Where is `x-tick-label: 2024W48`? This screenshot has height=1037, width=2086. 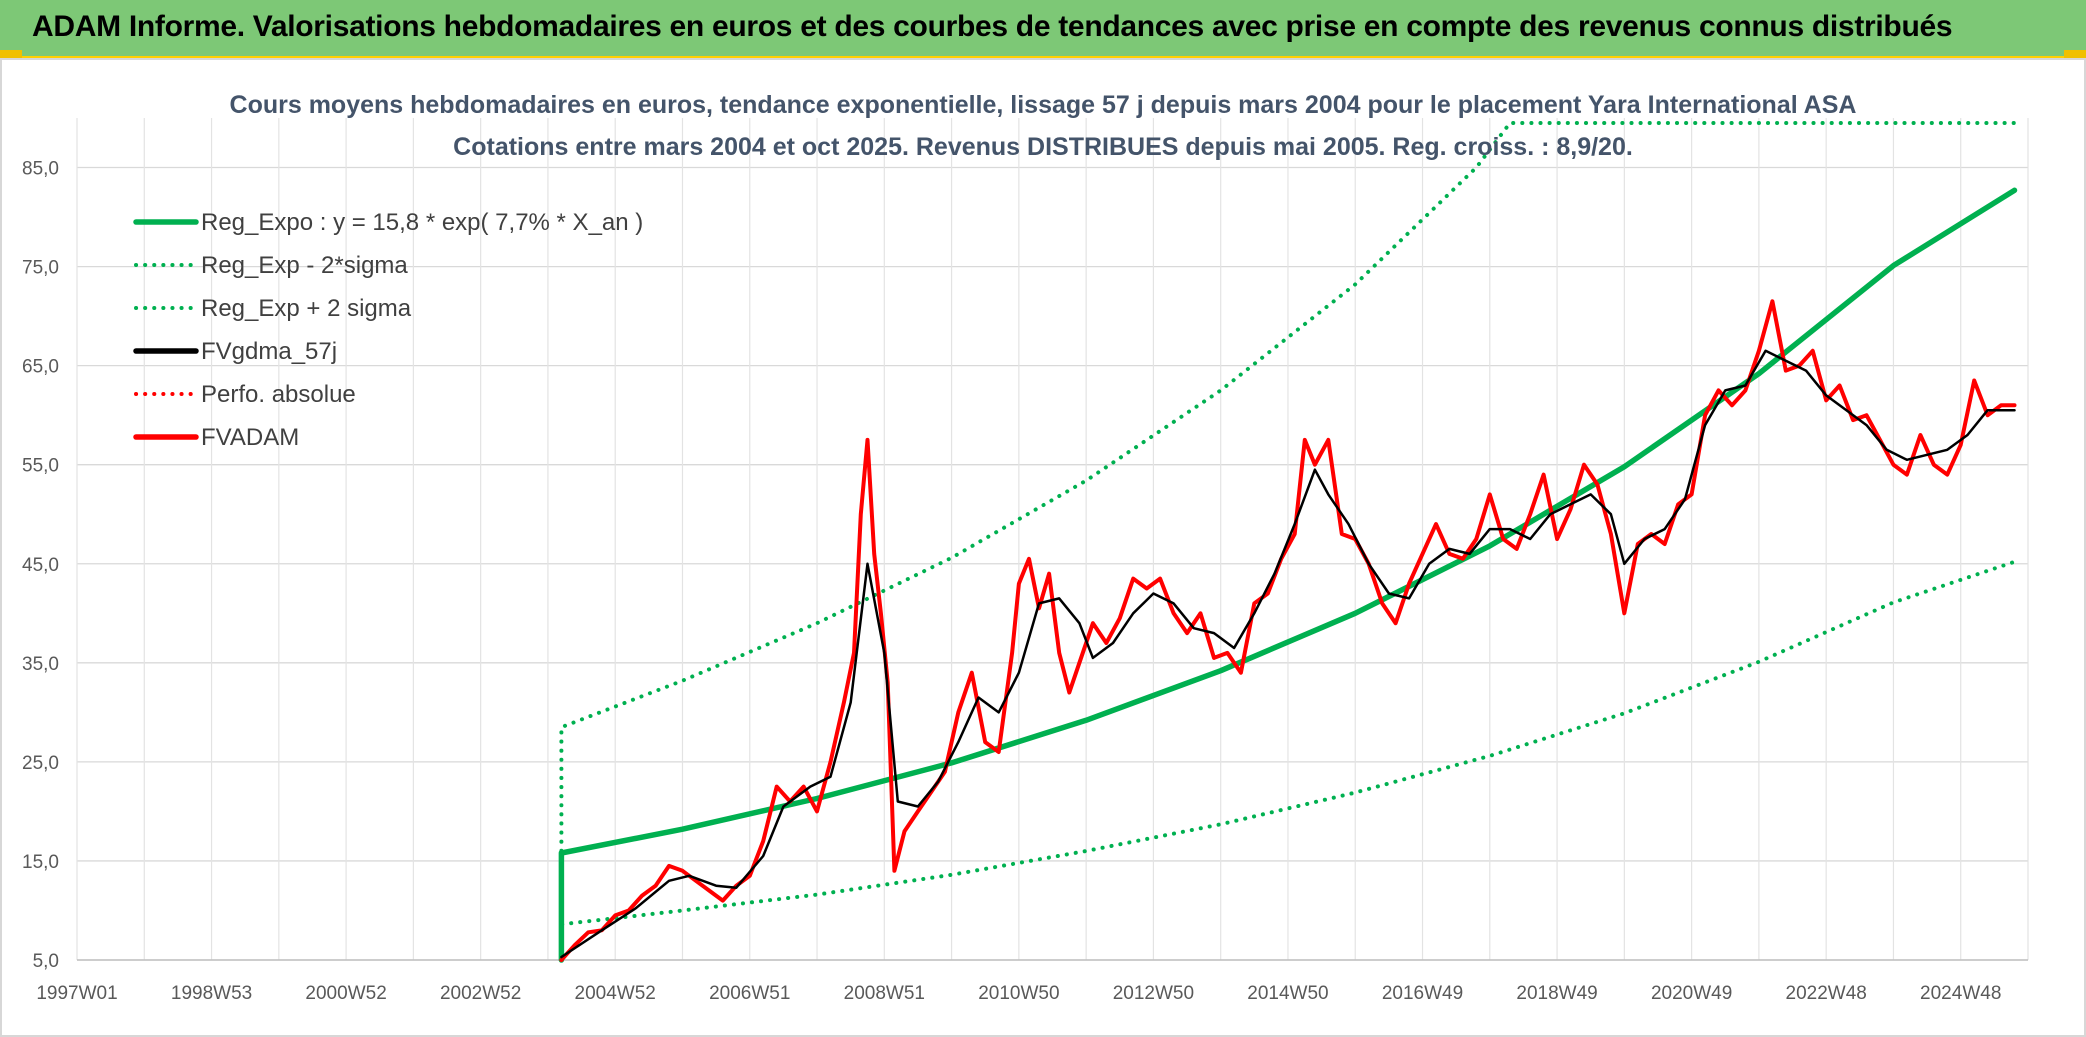 x-tick-label: 2024W48 is located at coordinates (1960, 993).